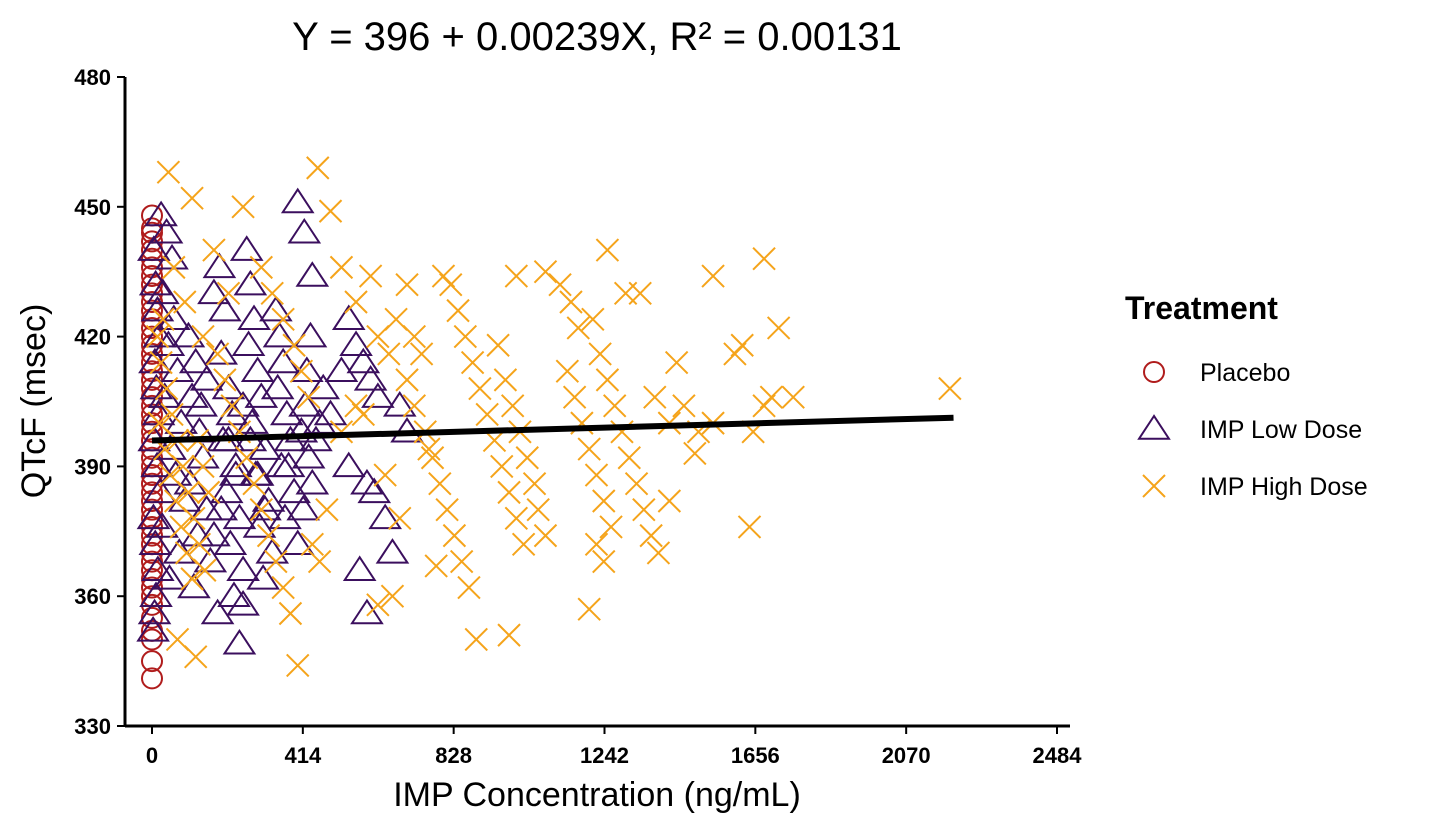 The image size is (1429, 833). I want to click on y-axis-title: QTcF (msec), so click(34, 401).